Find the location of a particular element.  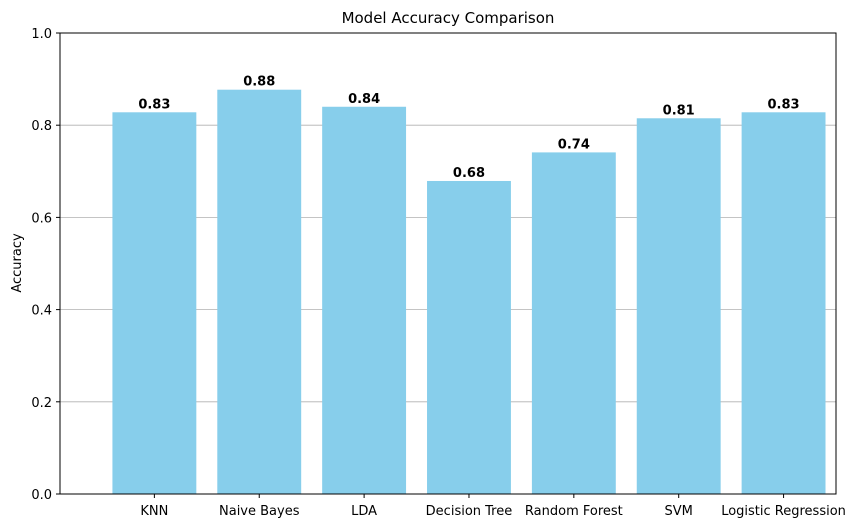

y-tick-label: 0.0 is located at coordinates (41, 495).